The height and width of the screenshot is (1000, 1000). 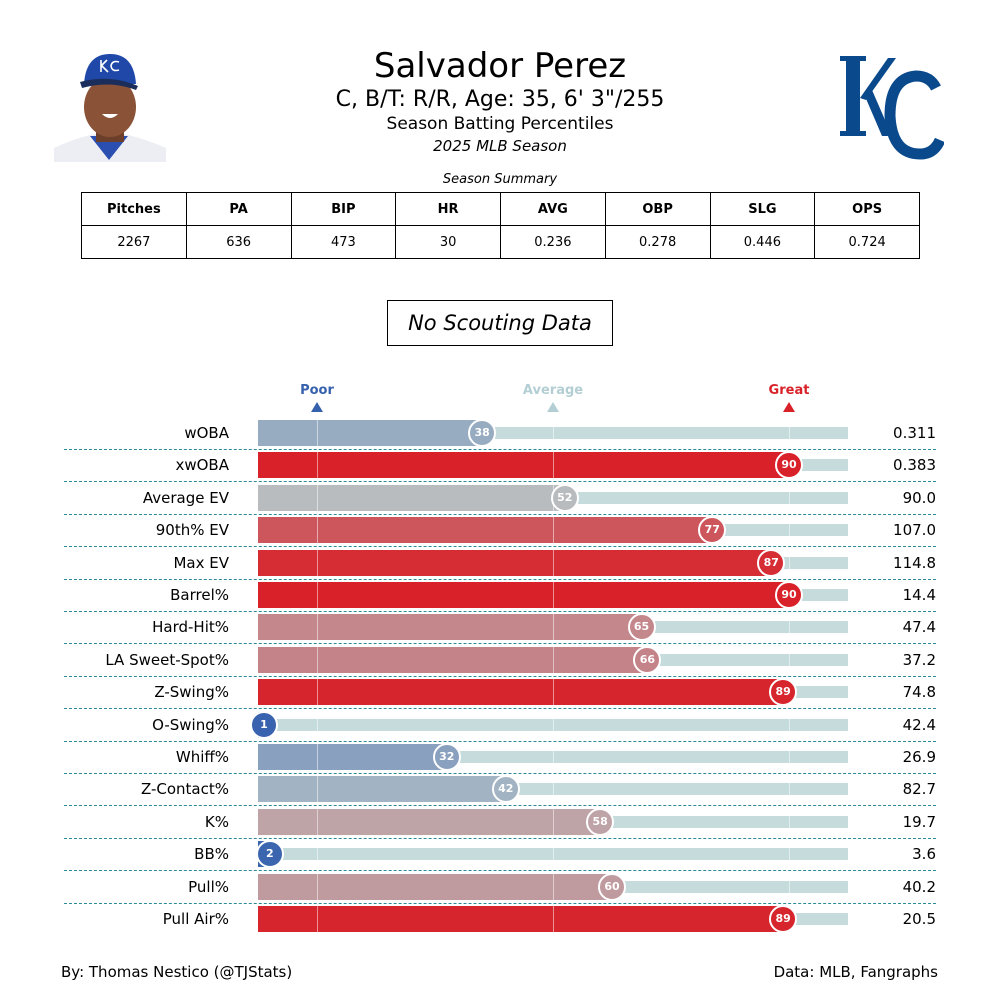 What do you see at coordinates (317, 407) in the screenshot?
I see `poor-marker-icon` at bounding box center [317, 407].